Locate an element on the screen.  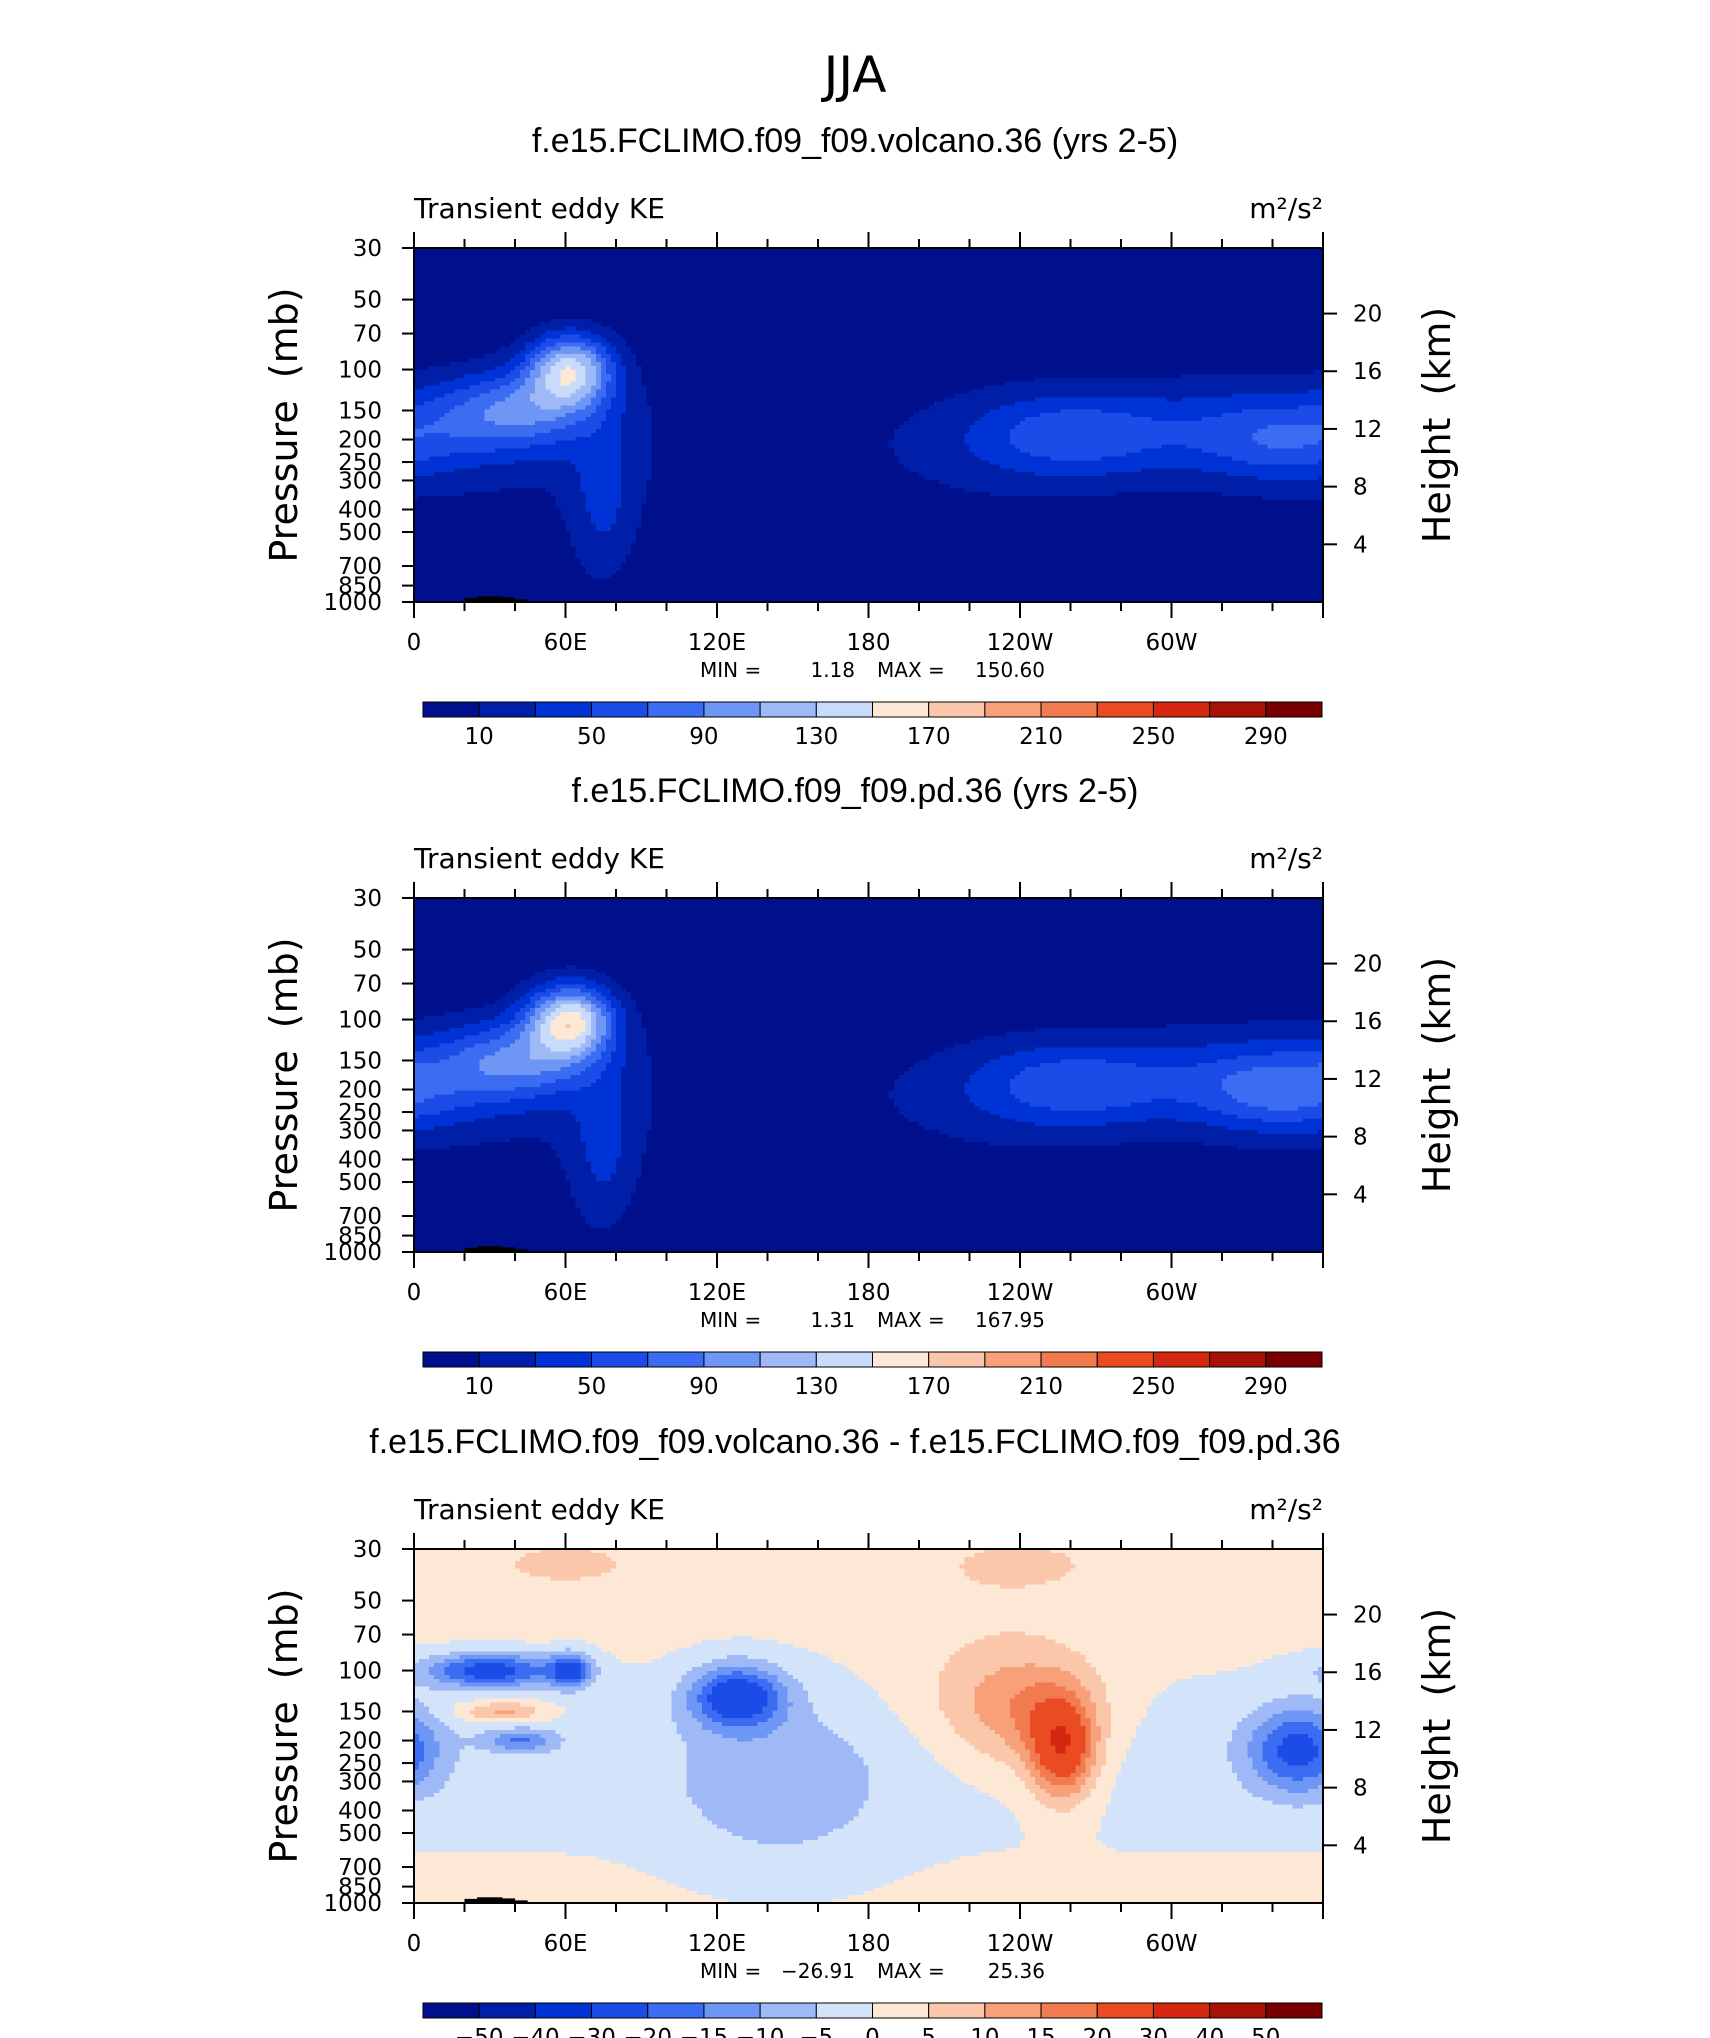
topography-cell is located at coordinates (515, 1250).